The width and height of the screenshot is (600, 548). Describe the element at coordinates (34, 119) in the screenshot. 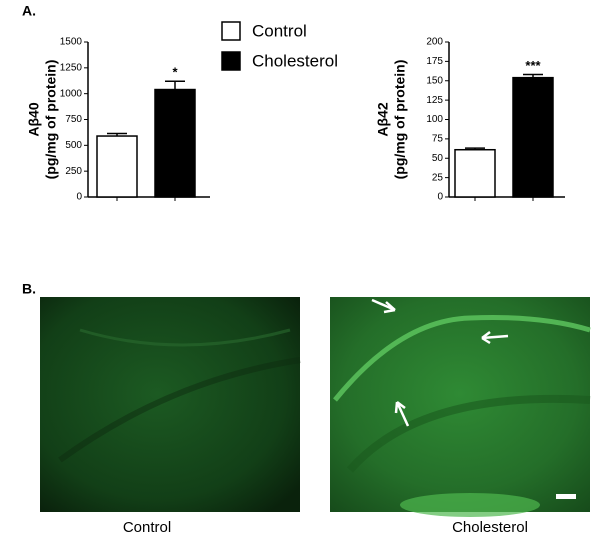

I see `y-axis-label: Aβ40` at that location.